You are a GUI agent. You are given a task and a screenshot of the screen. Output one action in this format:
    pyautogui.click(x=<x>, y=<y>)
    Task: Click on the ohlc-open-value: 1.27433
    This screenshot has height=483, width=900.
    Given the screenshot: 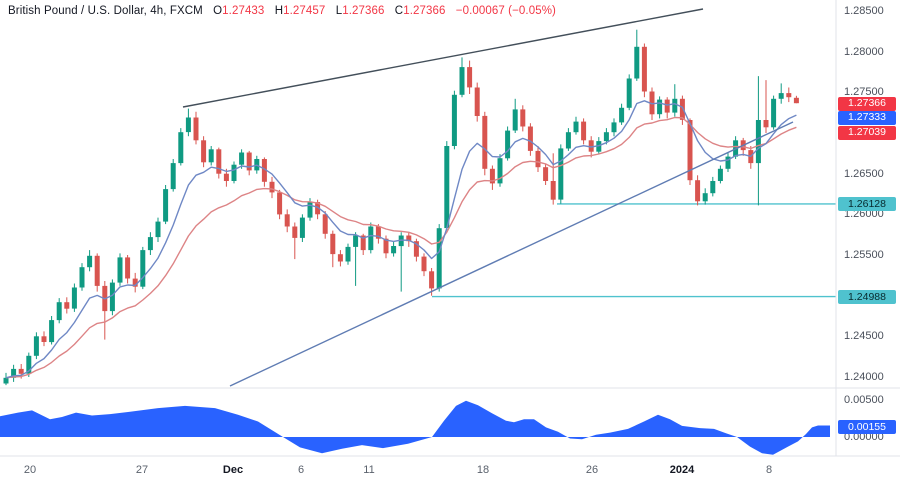 What is the action you would take?
    pyautogui.click(x=243, y=11)
    